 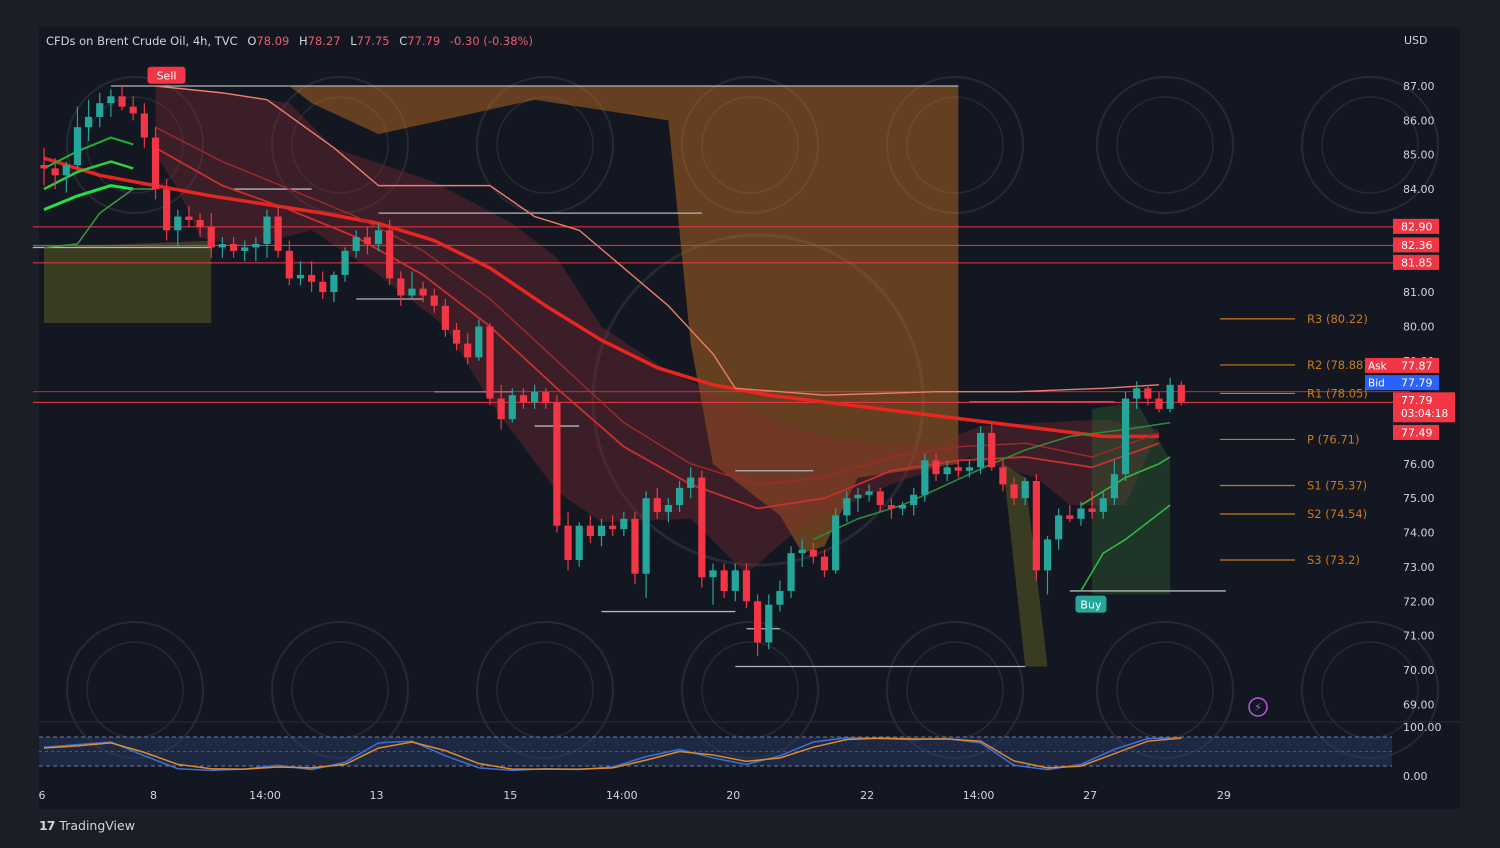 What do you see at coordinates (1091, 604) in the screenshot?
I see `signal-buy-badge` at bounding box center [1091, 604].